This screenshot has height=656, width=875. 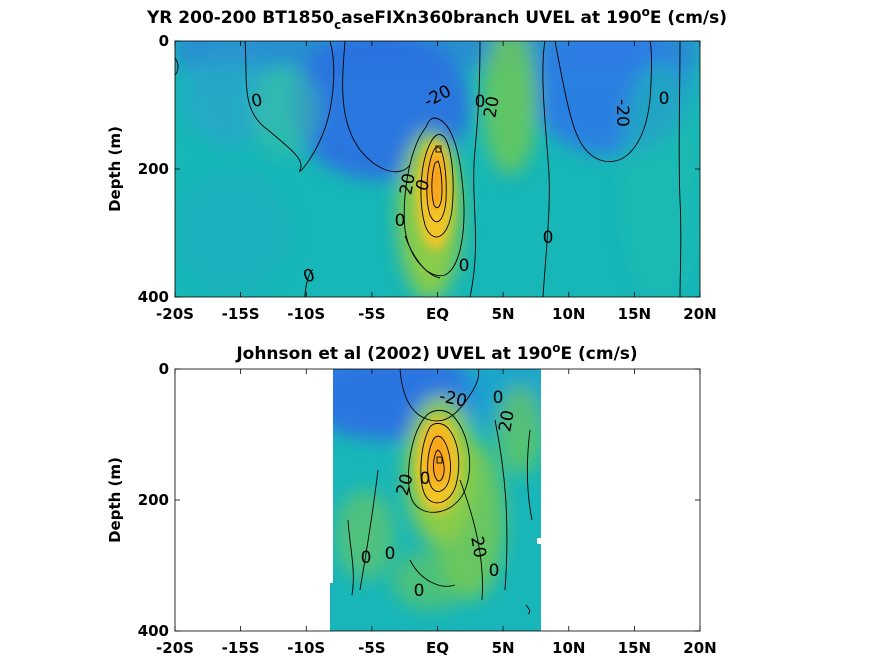 I want to click on bottom-heatmap, so click(x=436, y=500).